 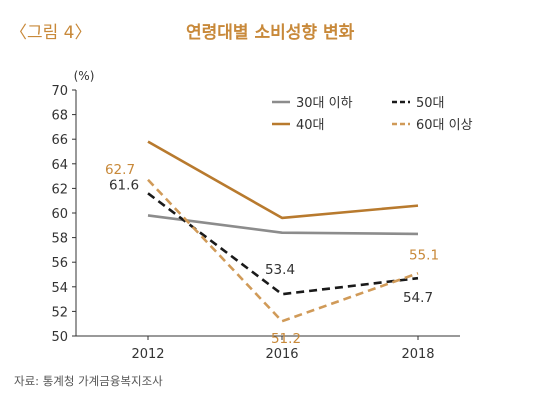 I want to click on data-label: 54.7, so click(x=418, y=298).